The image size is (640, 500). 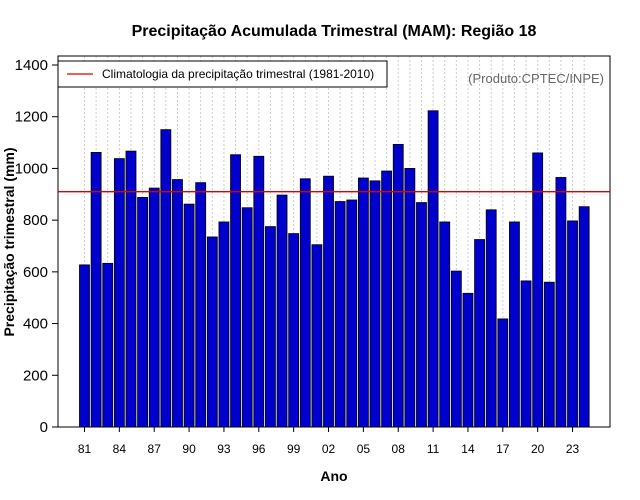 What do you see at coordinates (35, 272) in the screenshot?
I see `y-tick-label: 600` at bounding box center [35, 272].